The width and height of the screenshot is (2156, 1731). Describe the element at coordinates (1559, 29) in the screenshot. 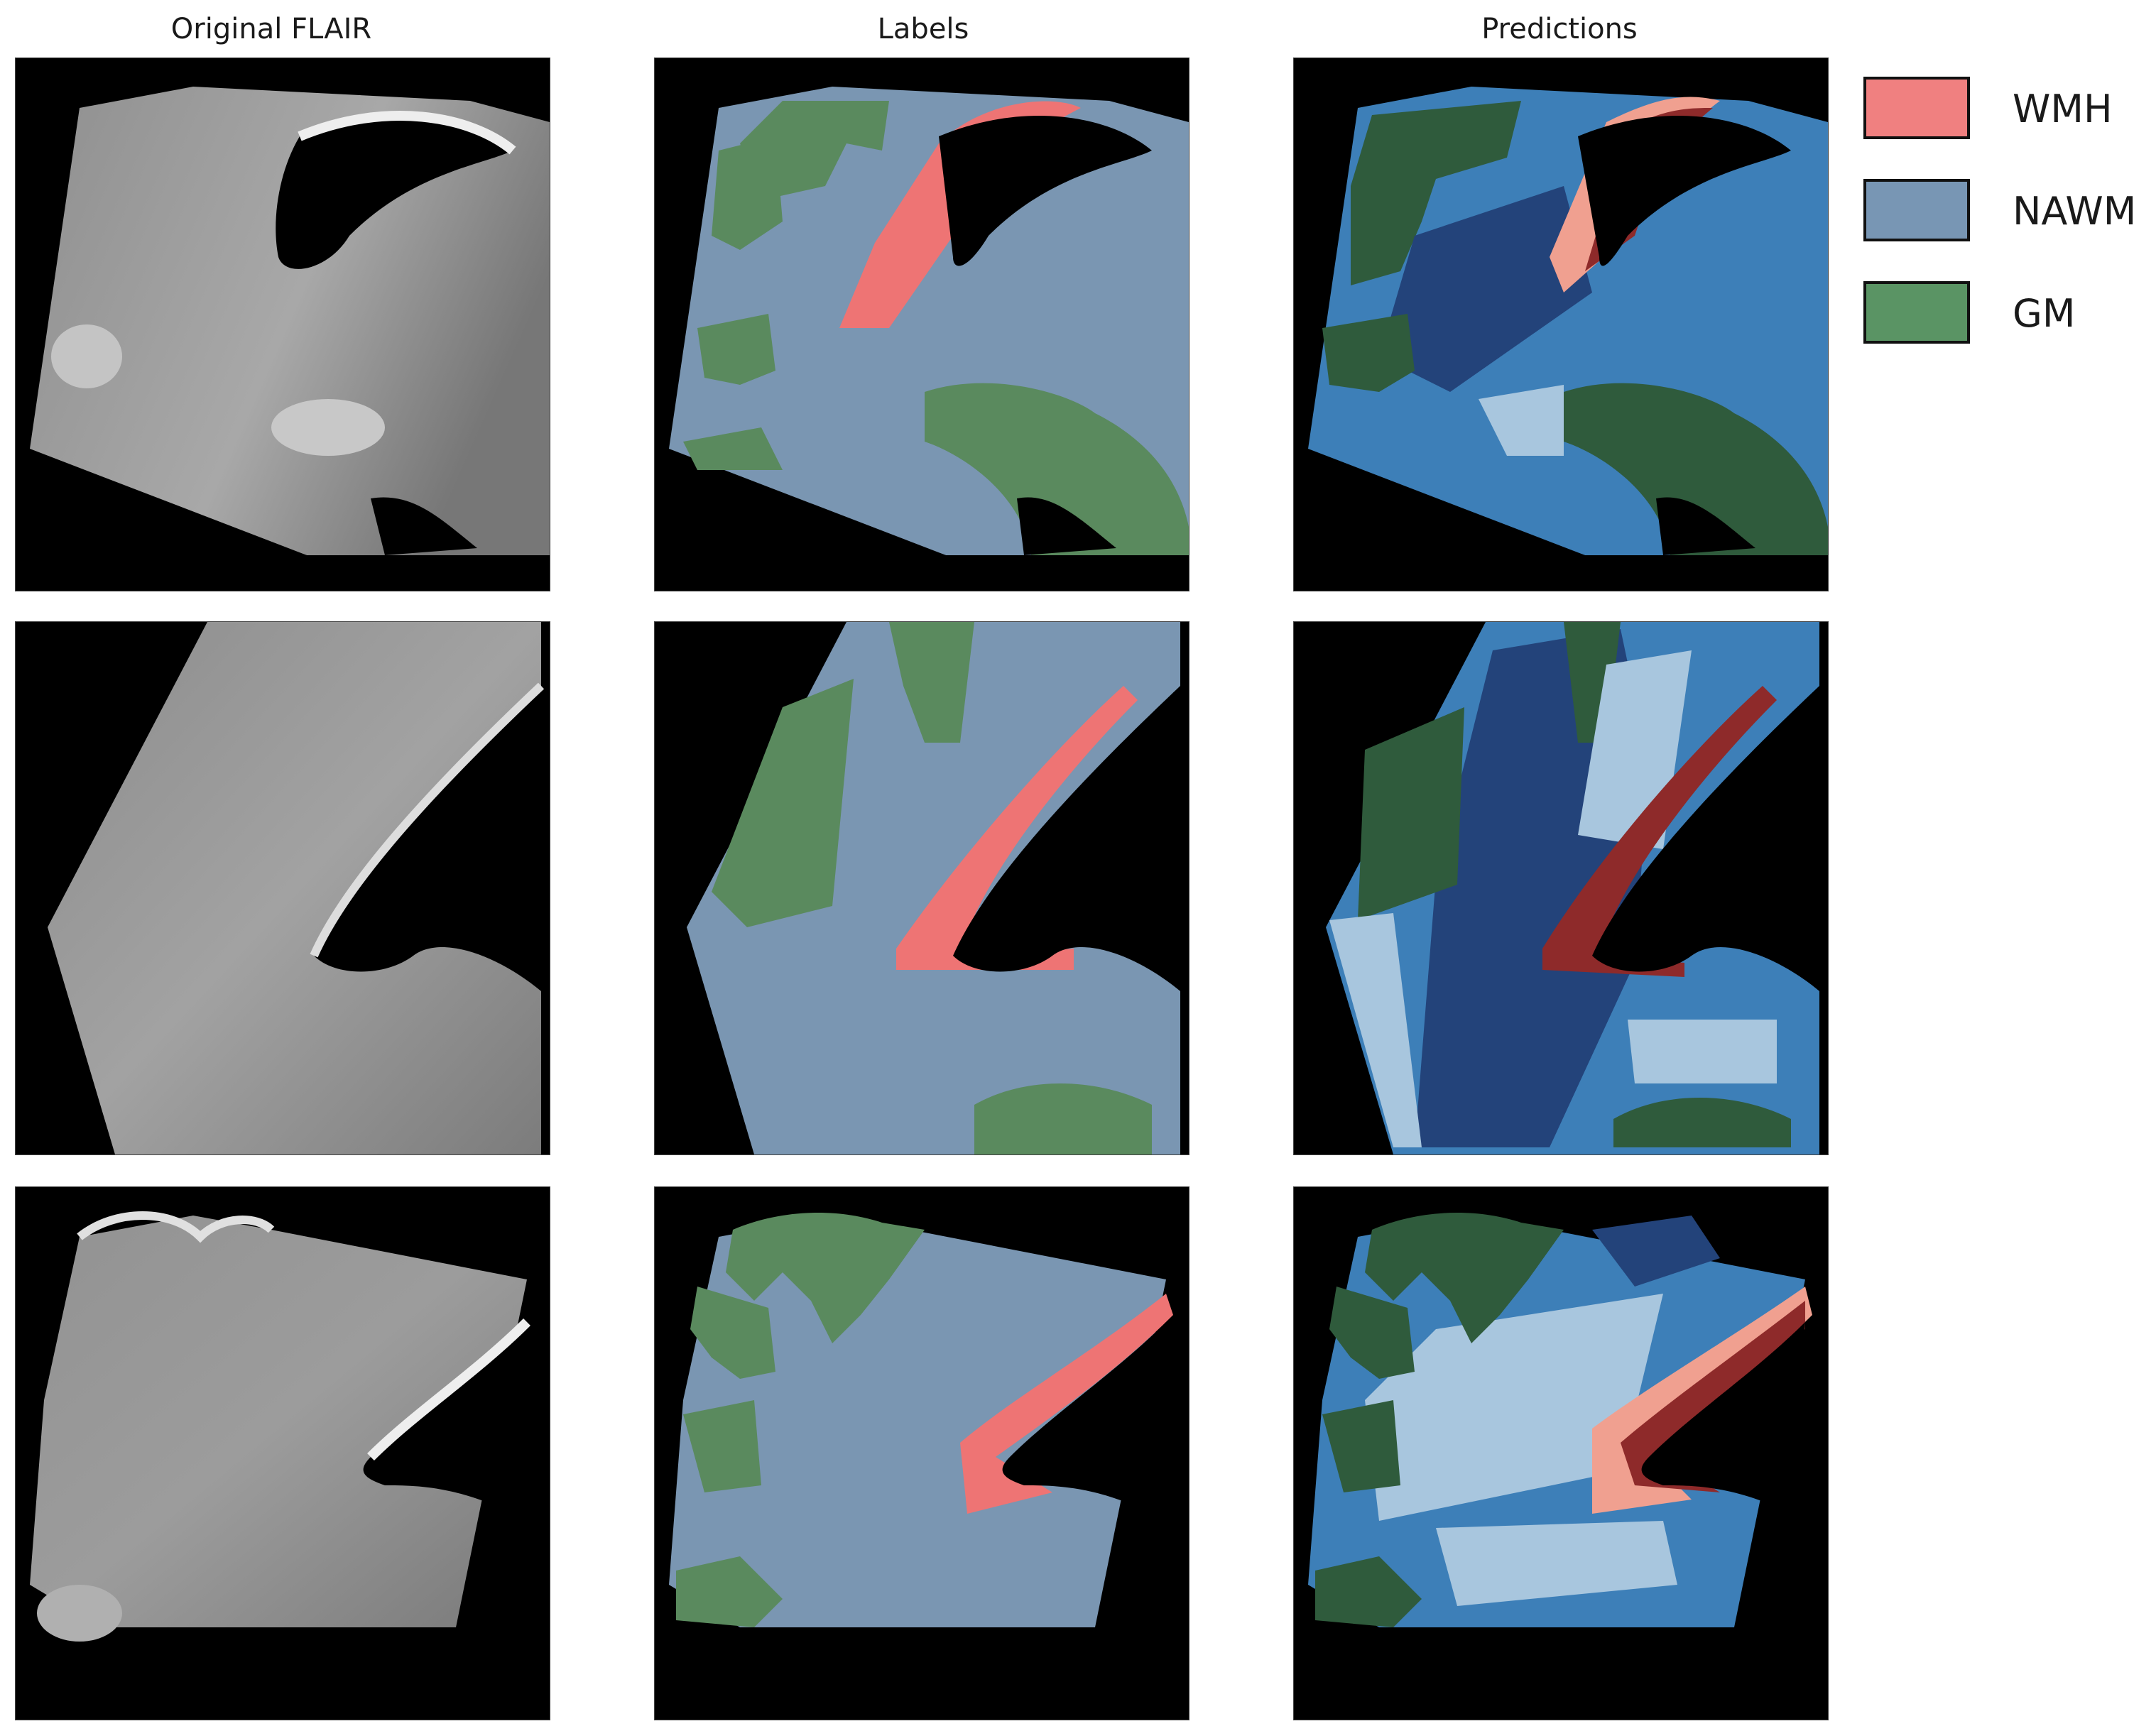

I see `column-title-predictions: Predictions` at that location.